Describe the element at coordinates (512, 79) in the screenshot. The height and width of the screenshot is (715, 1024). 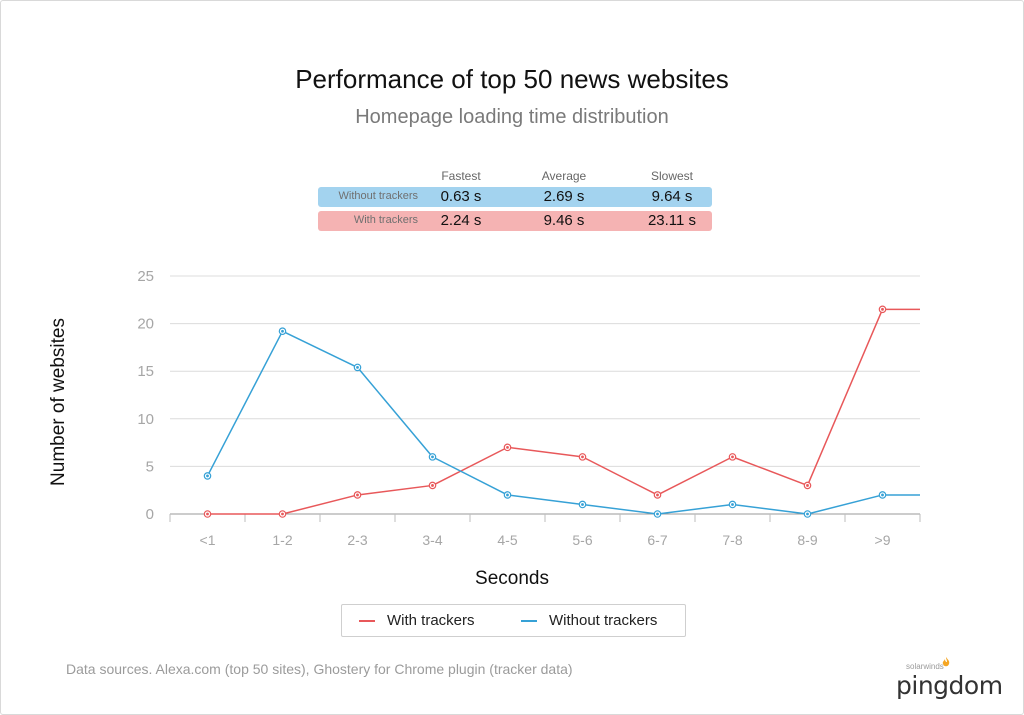
I see `chart-title: Performance of top 50 news websites` at that location.